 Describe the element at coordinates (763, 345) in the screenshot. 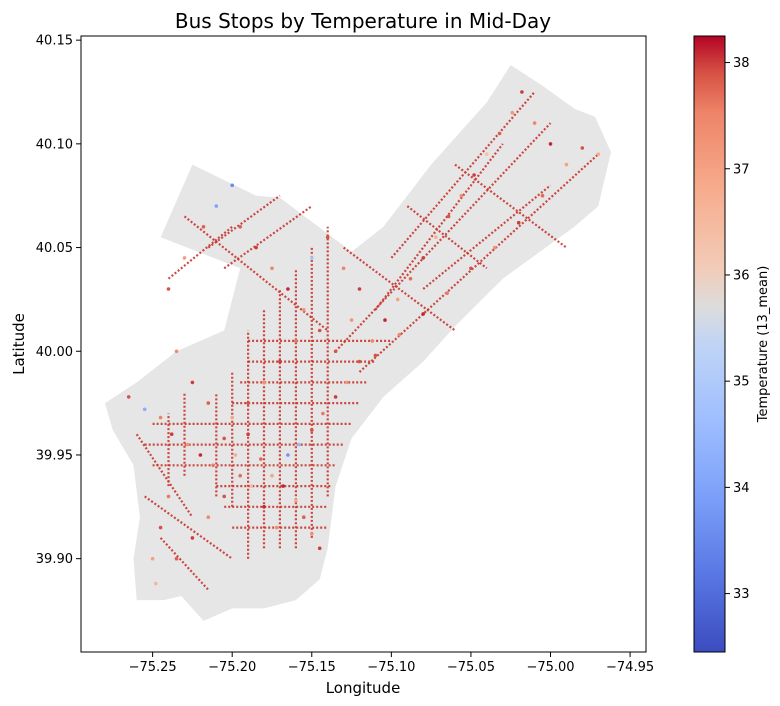

I see `colorbar-label: Temperature (13_mean)` at that location.